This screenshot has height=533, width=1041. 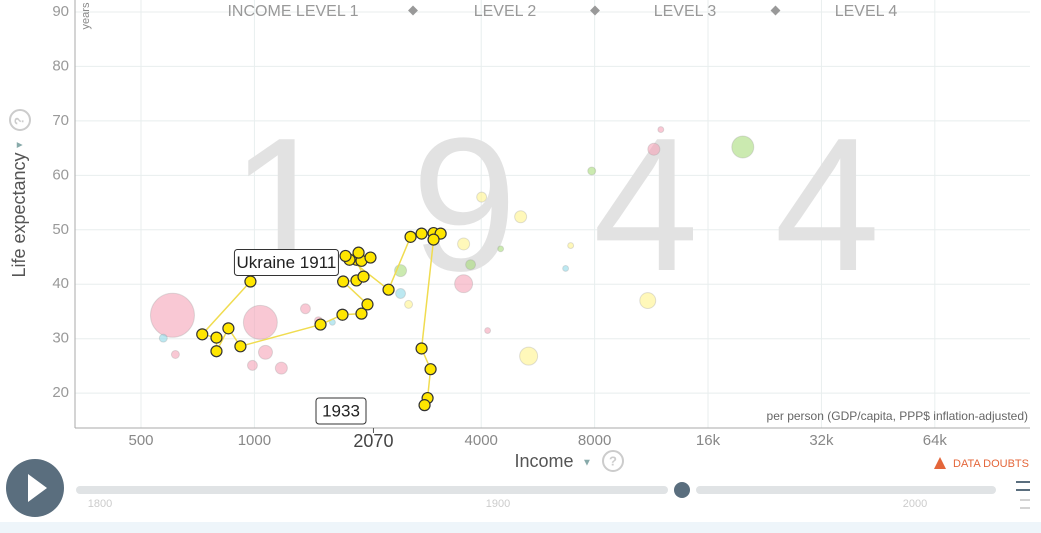 What do you see at coordinates (60, 392) in the screenshot?
I see `y-tick-label: 20` at bounding box center [60, 392].